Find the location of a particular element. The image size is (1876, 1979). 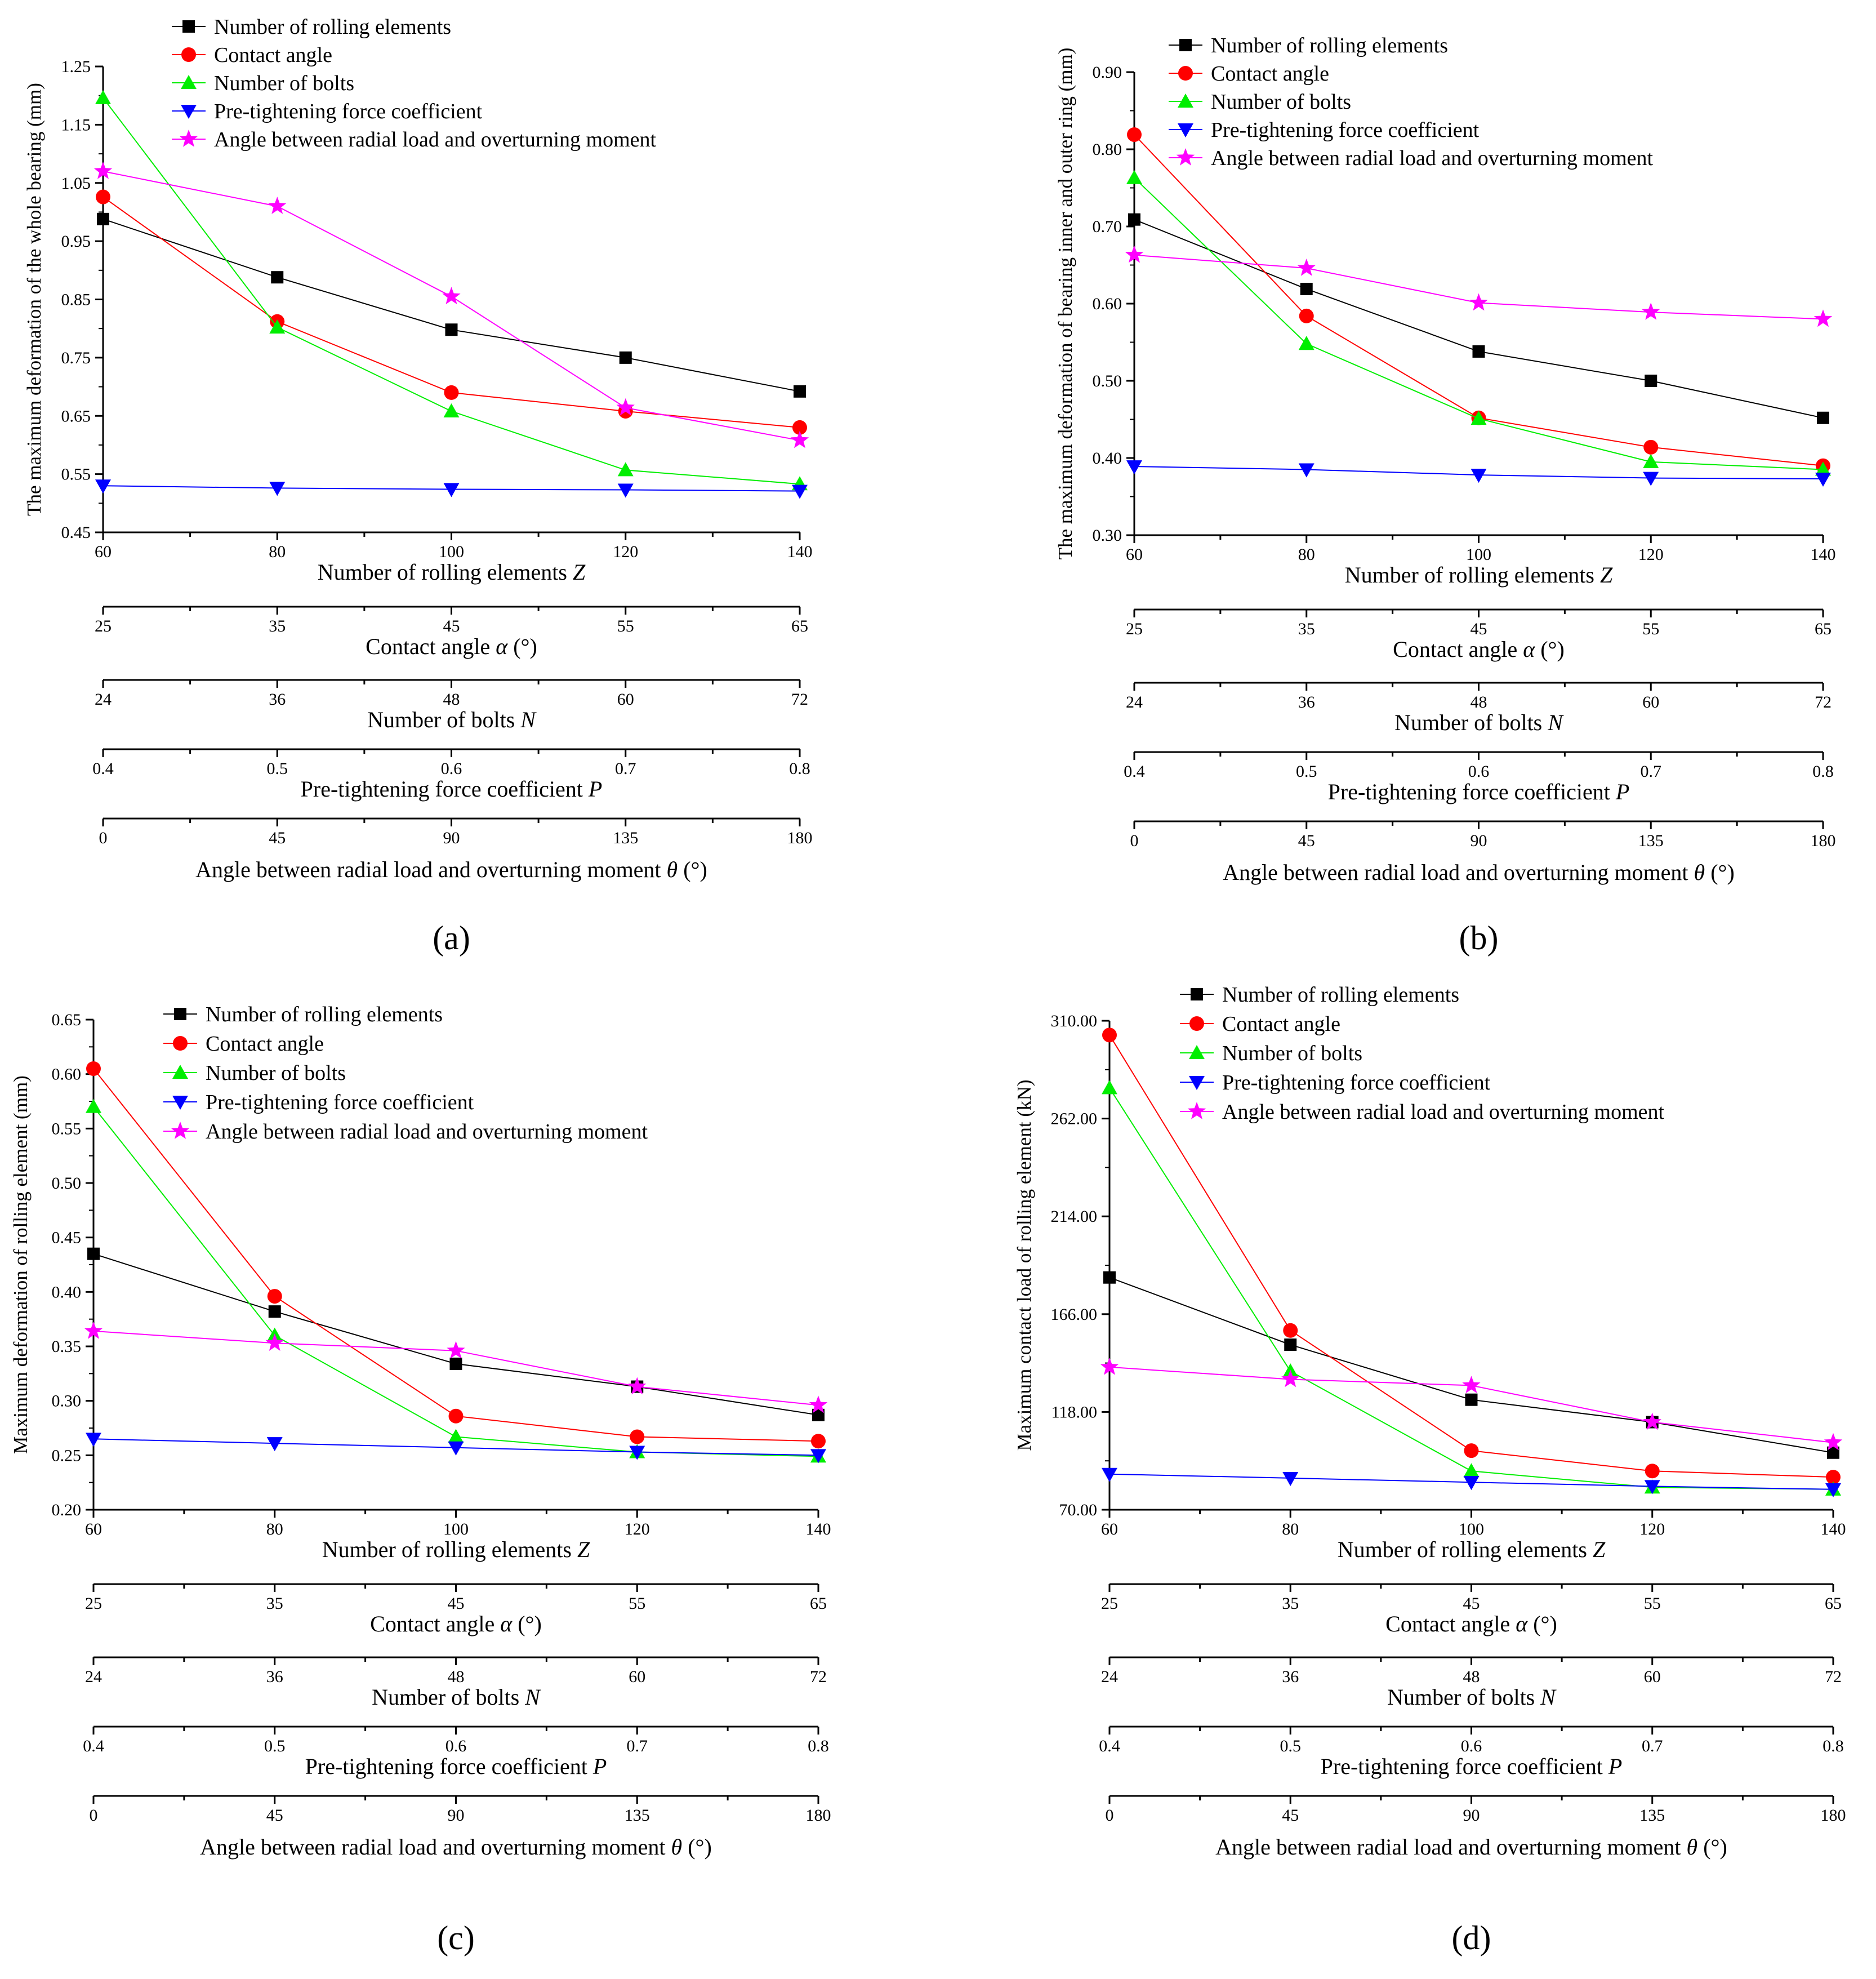

legend-label-pre-tightening-force-coefficient: Pre-tightening force coefficient is located at coordinates (1356, 1083).